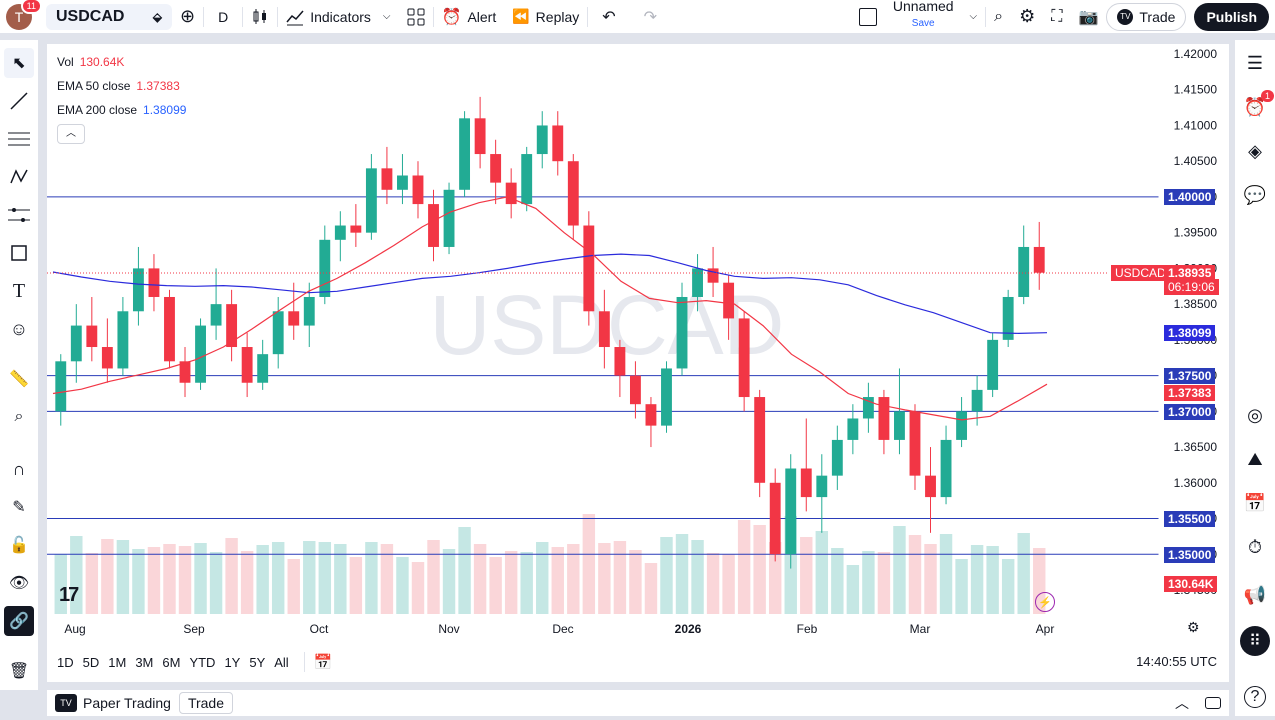  Describe the element at coordinates (19, 671) in the screenshot. I see `remove-tool: 🗑` at that location.